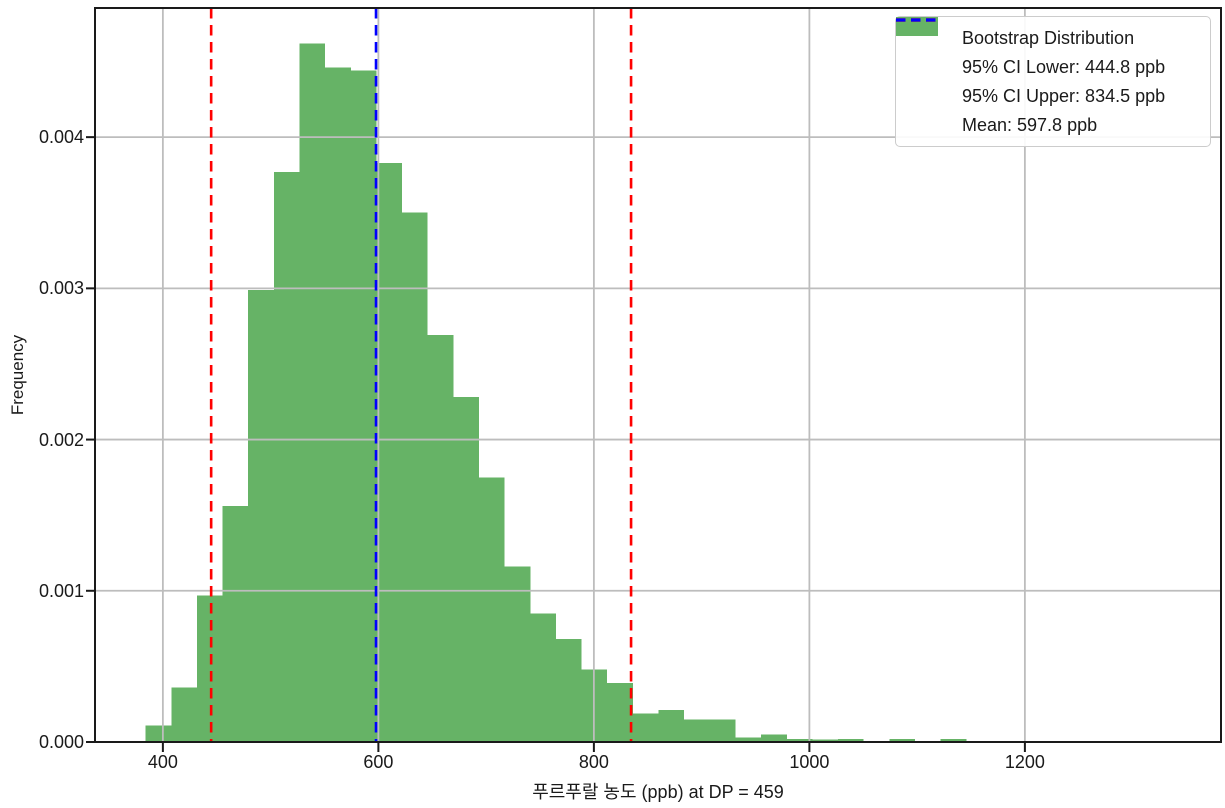 The width and height of the screenshot is (1225, 808). I want to click on y-tick-label: 0.000, so click(61, 742).